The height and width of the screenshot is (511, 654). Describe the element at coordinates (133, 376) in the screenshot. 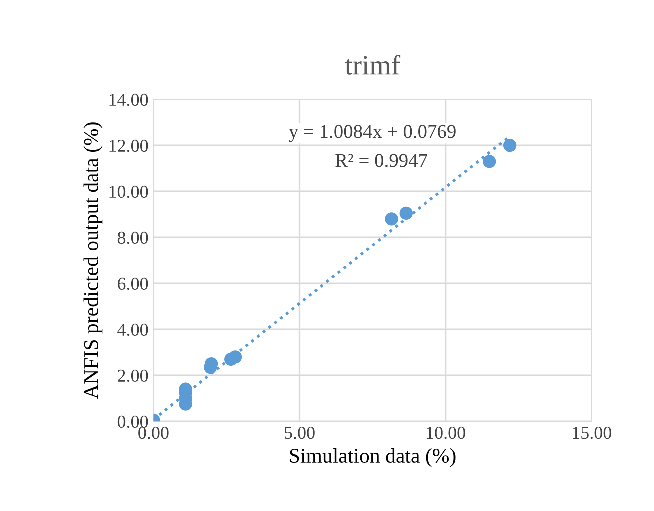

I see `y-tick-label: 2.00` at that location.